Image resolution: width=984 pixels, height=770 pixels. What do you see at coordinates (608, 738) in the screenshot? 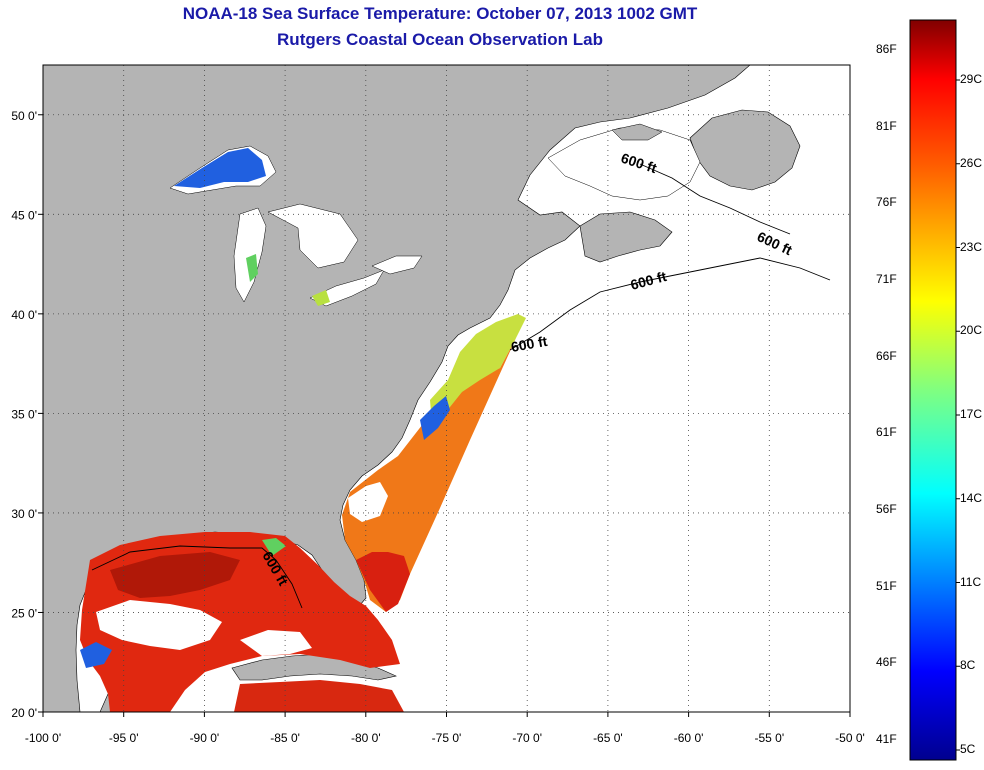
I see `x-tick-label: -65 0'` at bounding box center [608, 738].